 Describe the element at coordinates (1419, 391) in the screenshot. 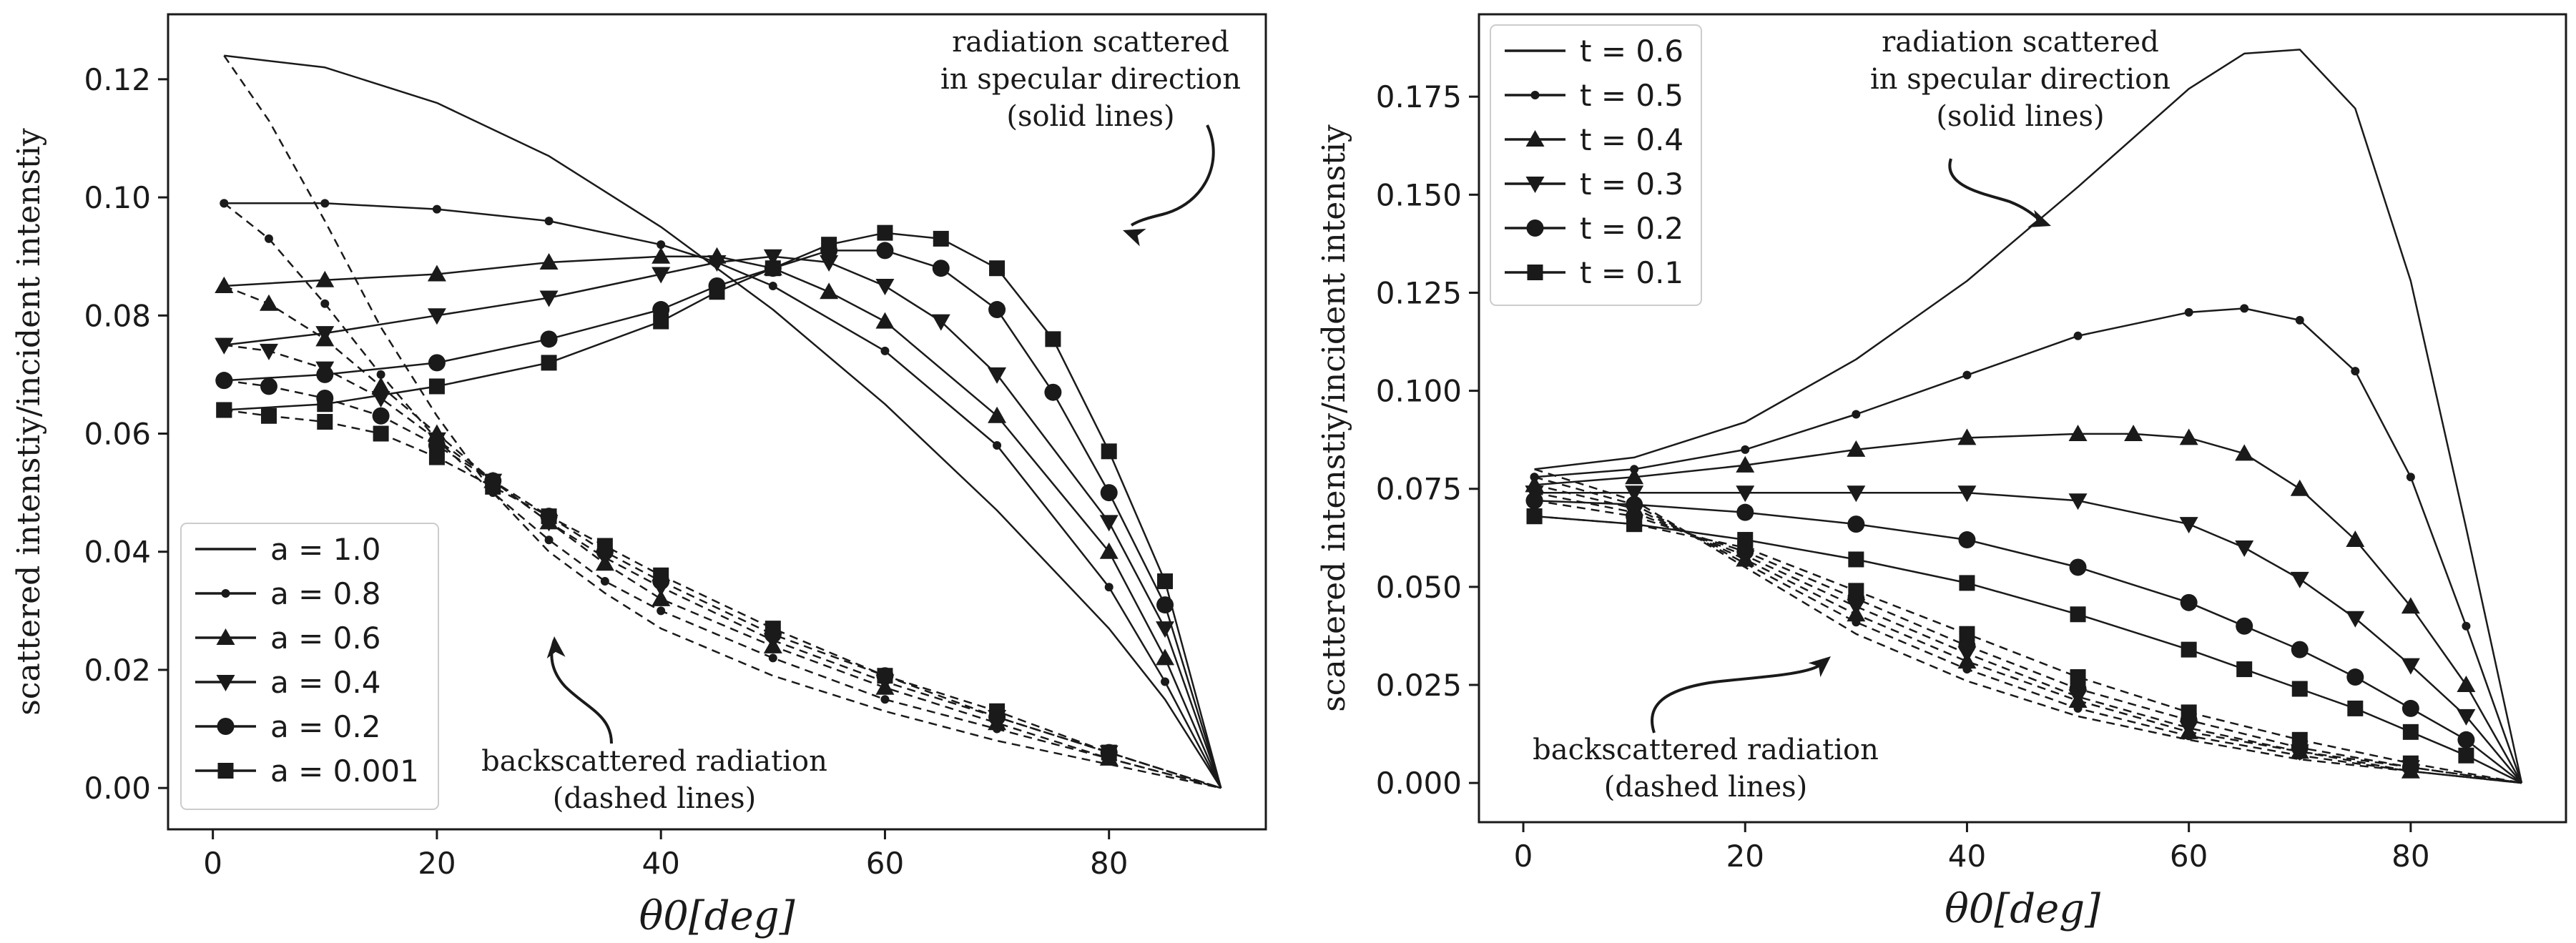

I see `y-tick-label: 0.100` at that location.